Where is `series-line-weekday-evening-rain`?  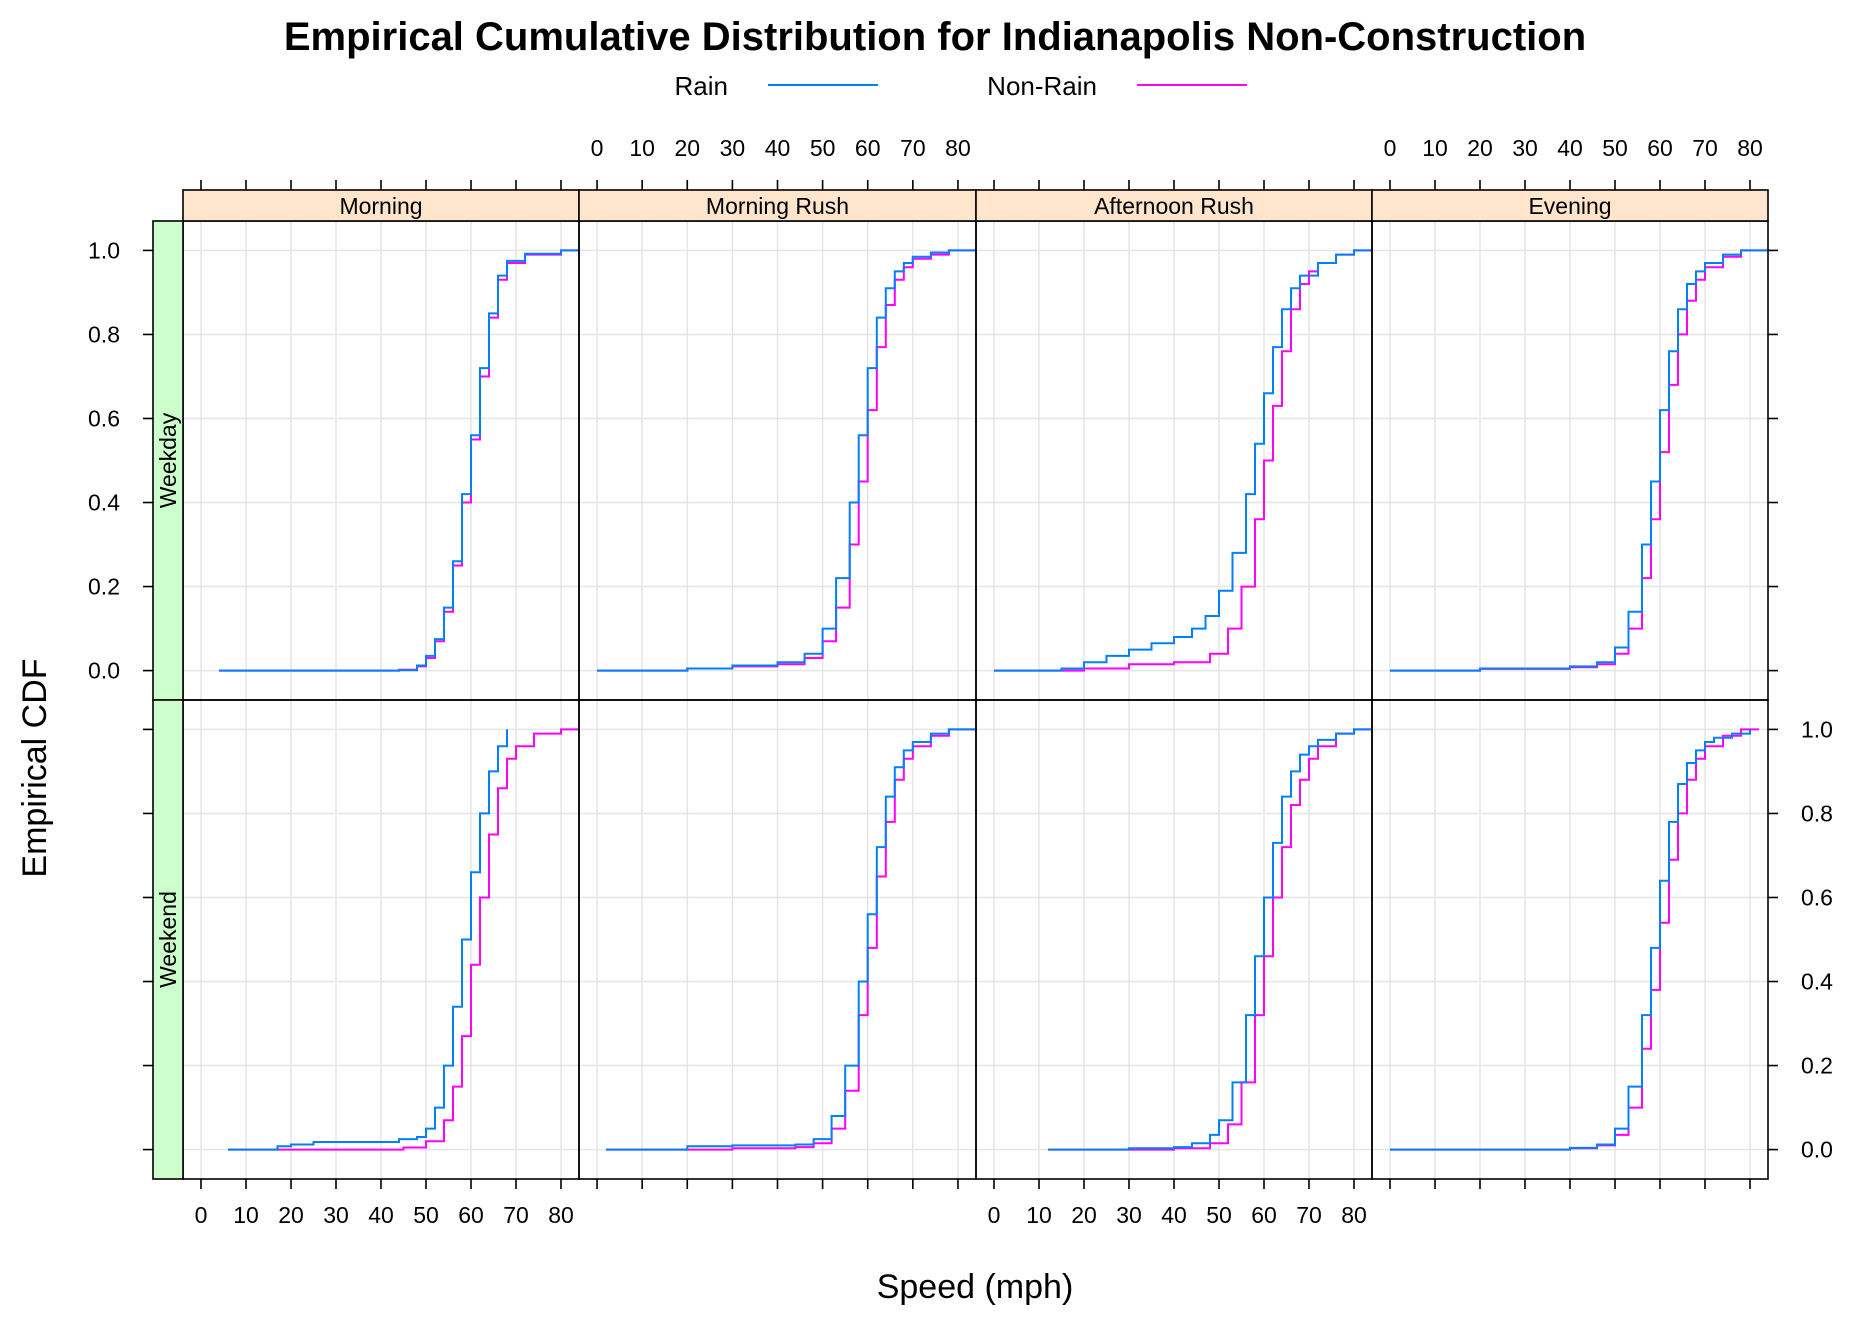
series-line-weekday-evening-rain is located at coordinates (1579, 460).